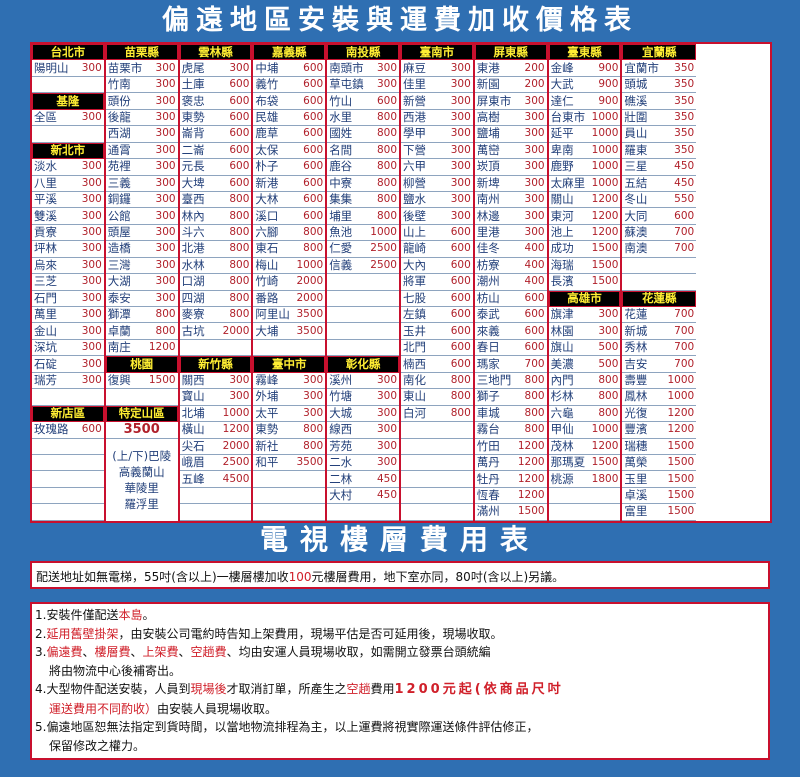 The image size is (800, 777). I want to click on district-name: 牡丹, so click(488, 478).